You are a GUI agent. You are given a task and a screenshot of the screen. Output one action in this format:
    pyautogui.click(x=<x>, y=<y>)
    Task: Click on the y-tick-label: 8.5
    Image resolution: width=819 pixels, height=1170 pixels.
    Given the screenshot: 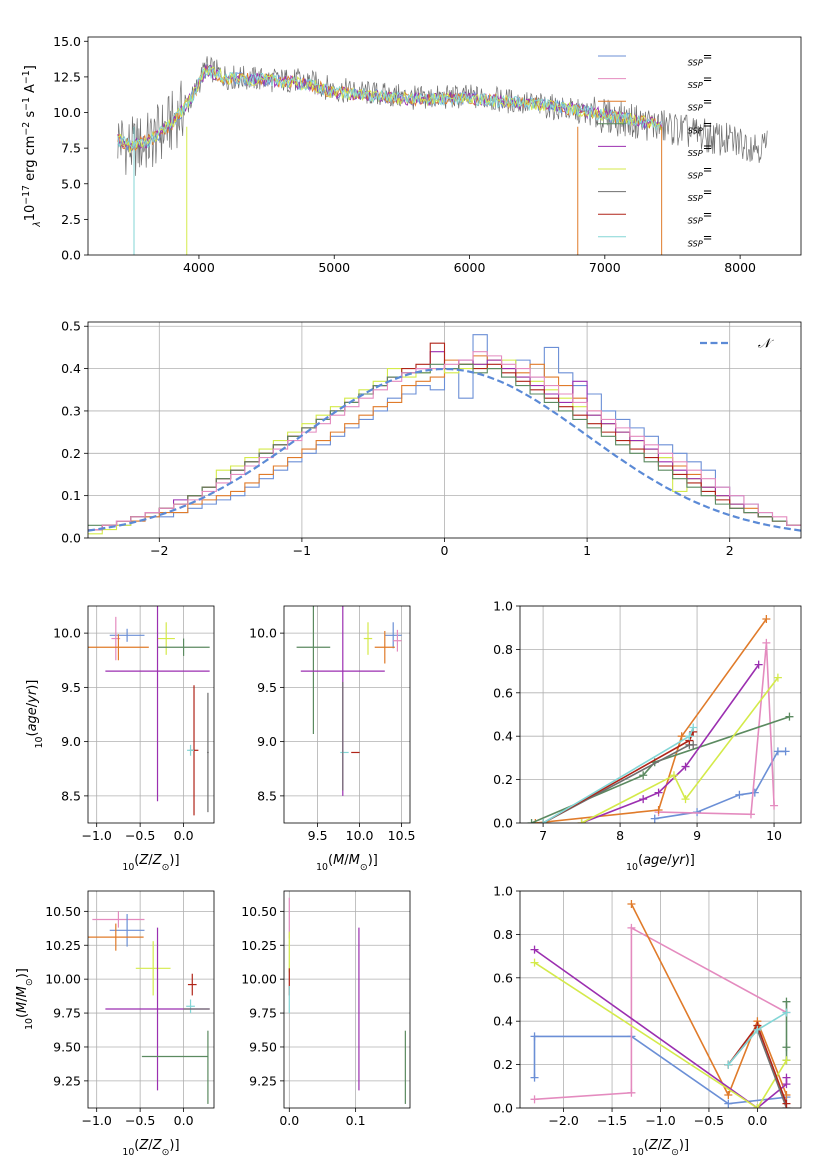 What is the action you would take?
    pyautogui.click(x=71, y=795)
    